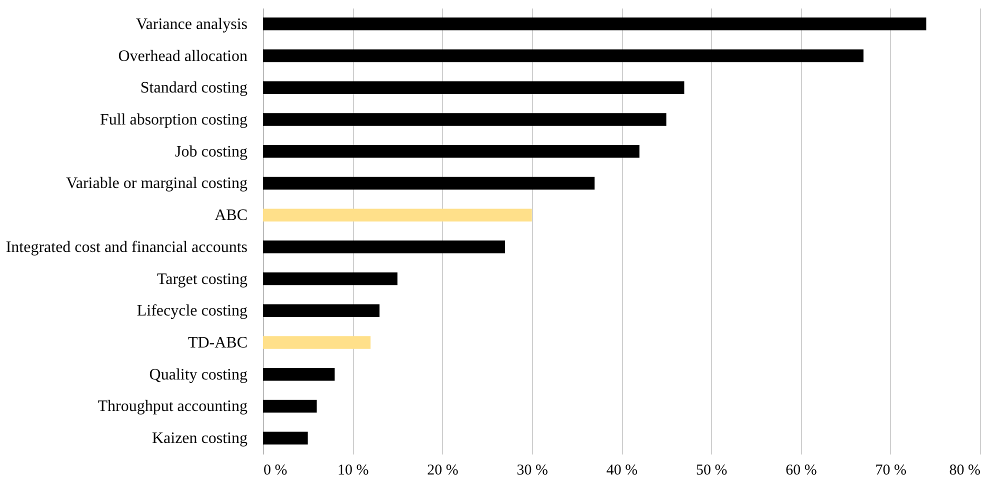  I want to click on y-tick-label: Lifecycle costing, so click(192, 311).